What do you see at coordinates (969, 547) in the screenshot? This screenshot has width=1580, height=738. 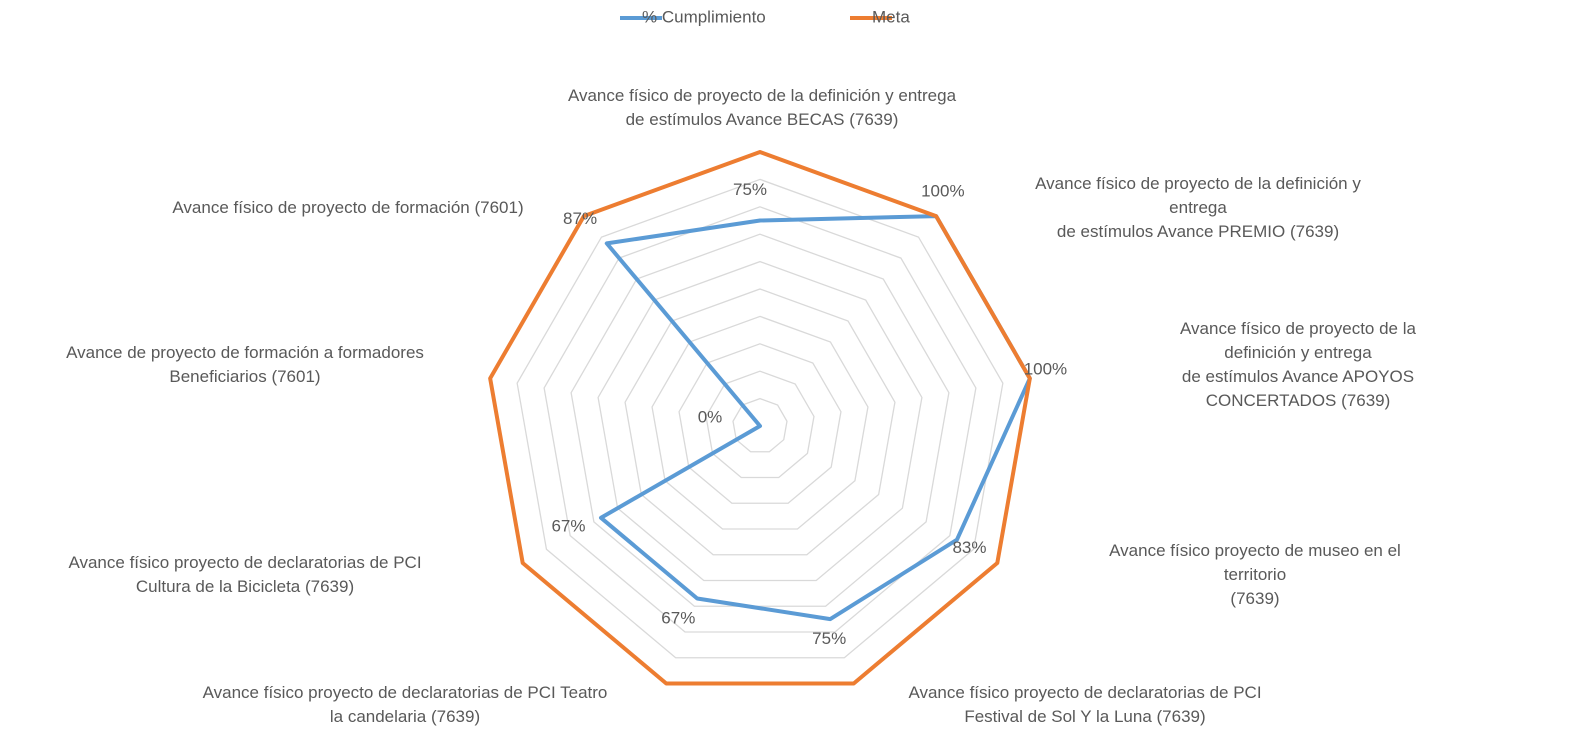 I see `data-label: 83%` at bounding box center [969, 547].